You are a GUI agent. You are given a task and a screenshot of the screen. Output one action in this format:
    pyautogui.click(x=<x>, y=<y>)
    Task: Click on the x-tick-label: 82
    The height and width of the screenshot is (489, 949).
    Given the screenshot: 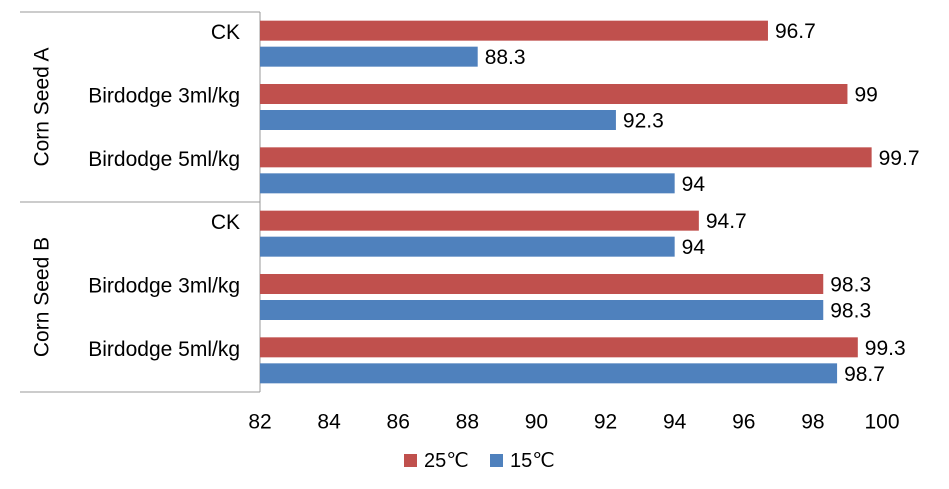 What is the action you would take?
    pyautogui.click(x=259, y=422)
    